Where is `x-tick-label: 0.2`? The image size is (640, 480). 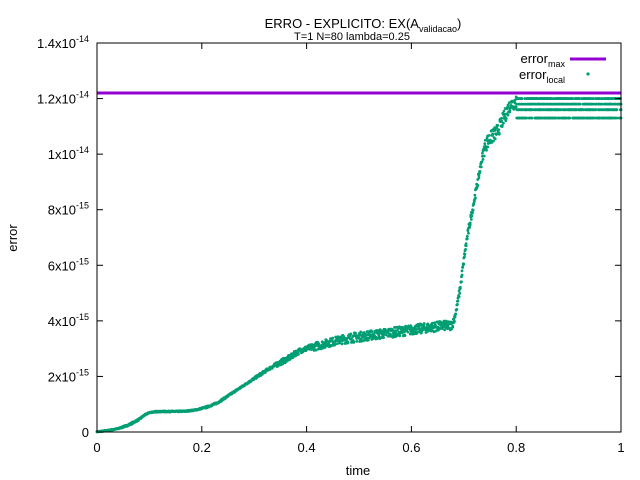
x-tick-label: 0.2 is located at coordinates (202, 447).